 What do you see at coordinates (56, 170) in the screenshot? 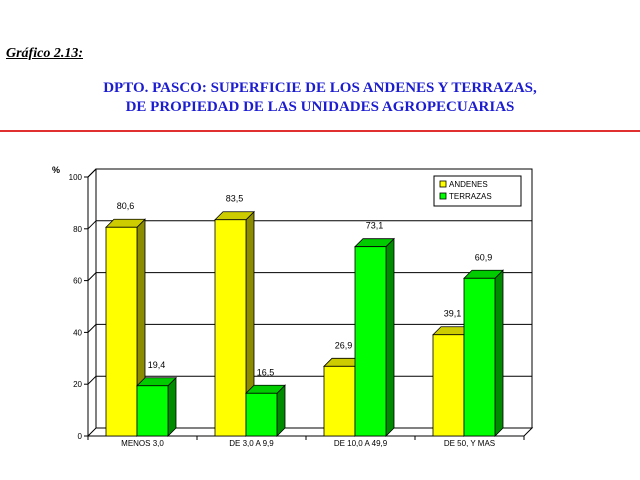
I see `y-axis-label: %` at bounding box center [56, 170].